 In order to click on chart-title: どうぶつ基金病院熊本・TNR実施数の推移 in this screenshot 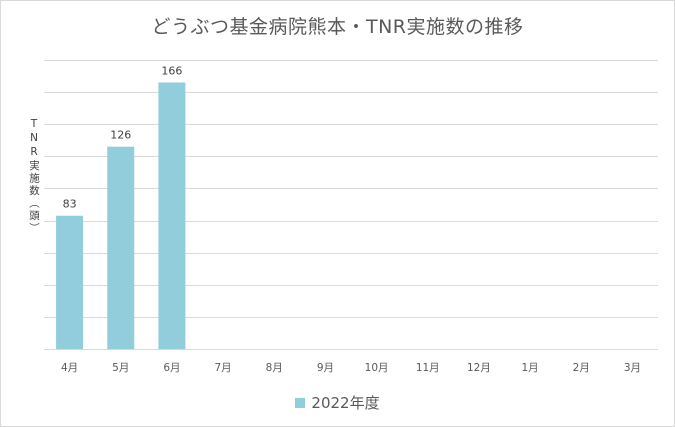, I will do `click(337, 27)`.